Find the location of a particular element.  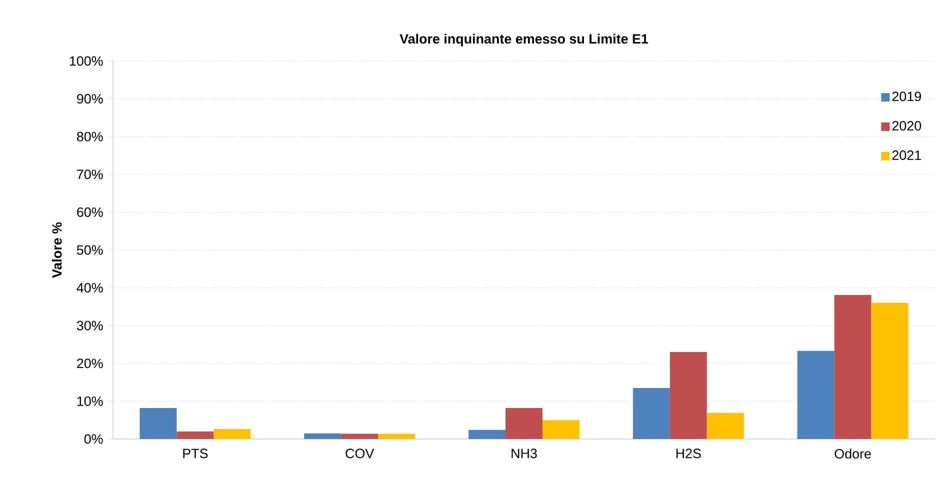

y-tick-label: 10% is located at coordinates (90, 401).